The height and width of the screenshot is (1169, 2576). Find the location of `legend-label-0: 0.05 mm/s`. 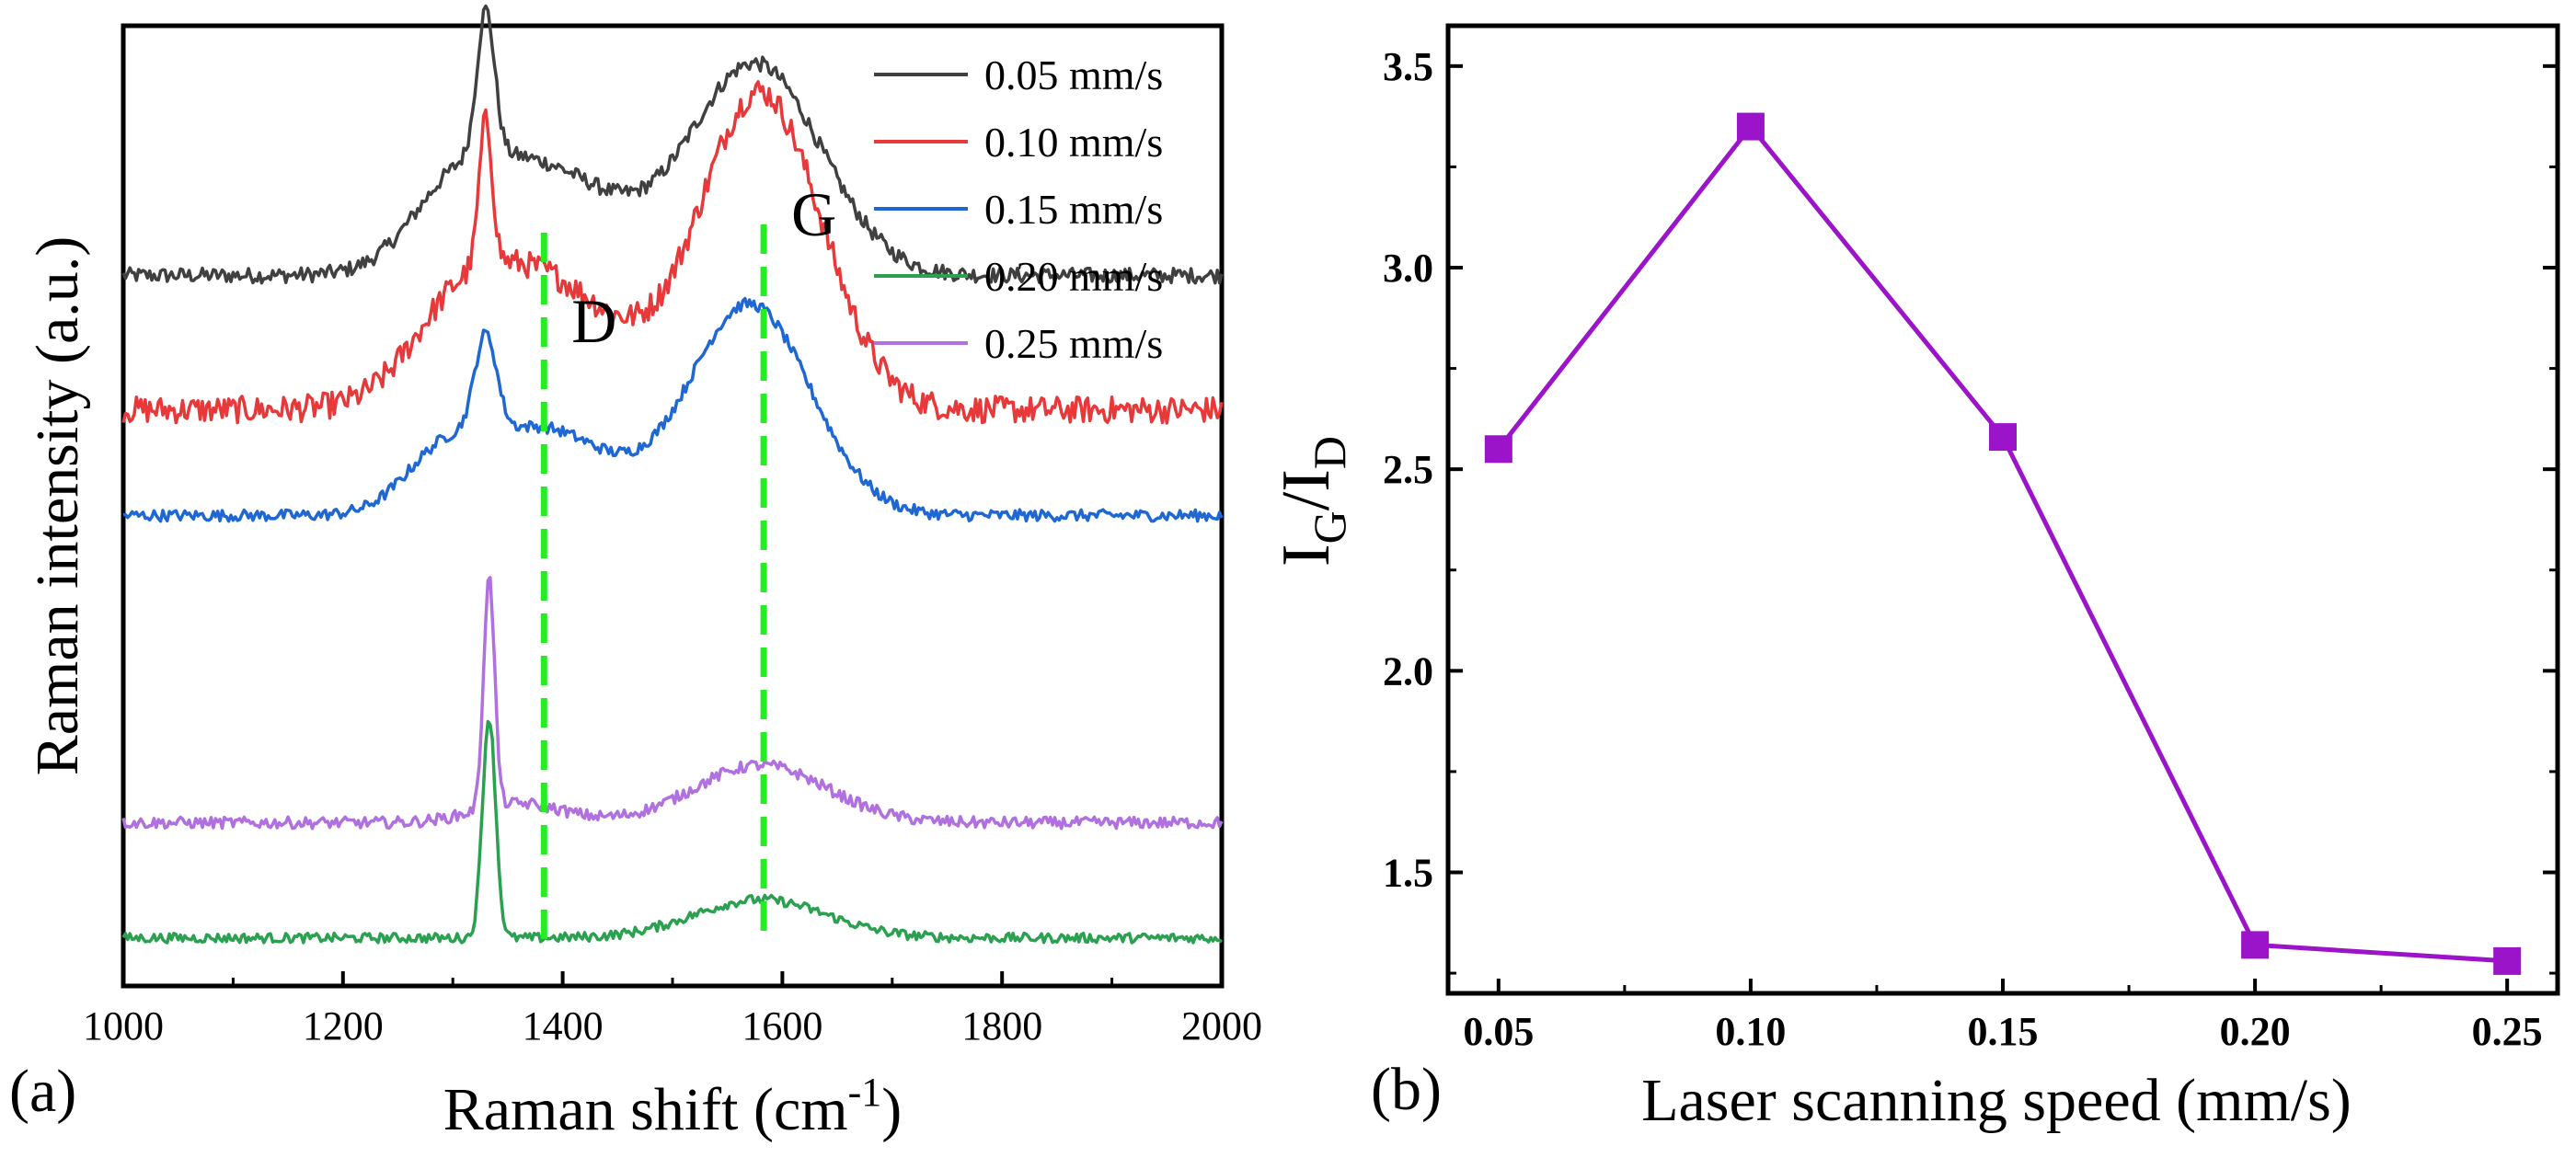

legend-label-0: 0.05 mm/s is located at coordinates (1073, 75).